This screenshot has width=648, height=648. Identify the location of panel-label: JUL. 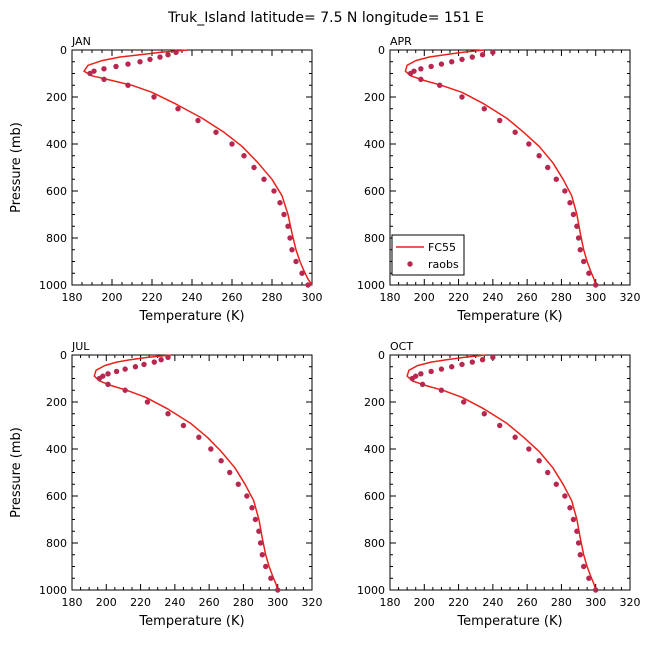
(80, 346).